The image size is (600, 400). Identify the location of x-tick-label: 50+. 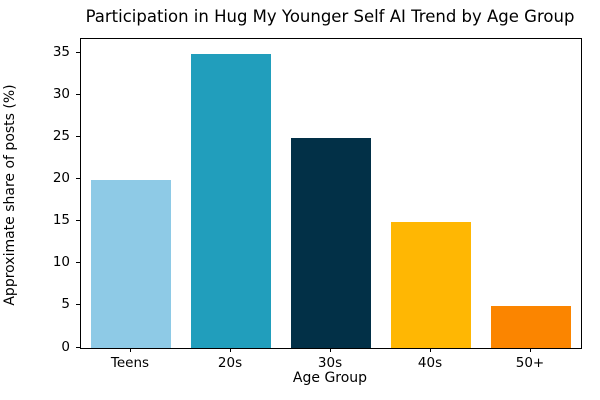
(530, 363).